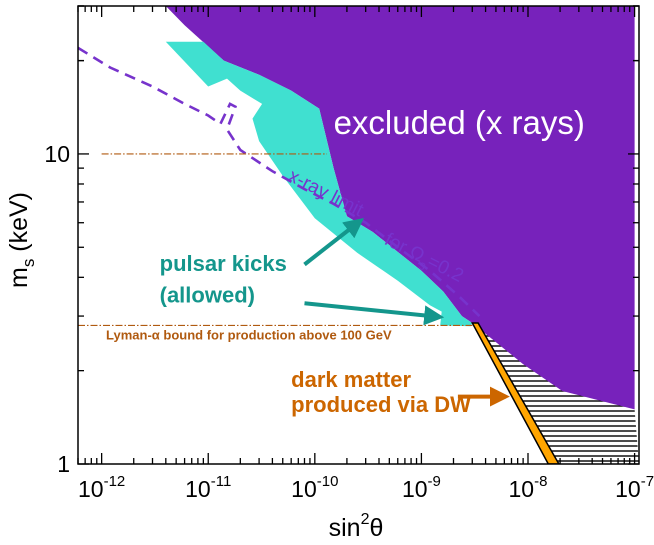  Describe the element at coordinates (356, 526) in the screenshot. I see `x-axis-title: sin2θ` at that location.